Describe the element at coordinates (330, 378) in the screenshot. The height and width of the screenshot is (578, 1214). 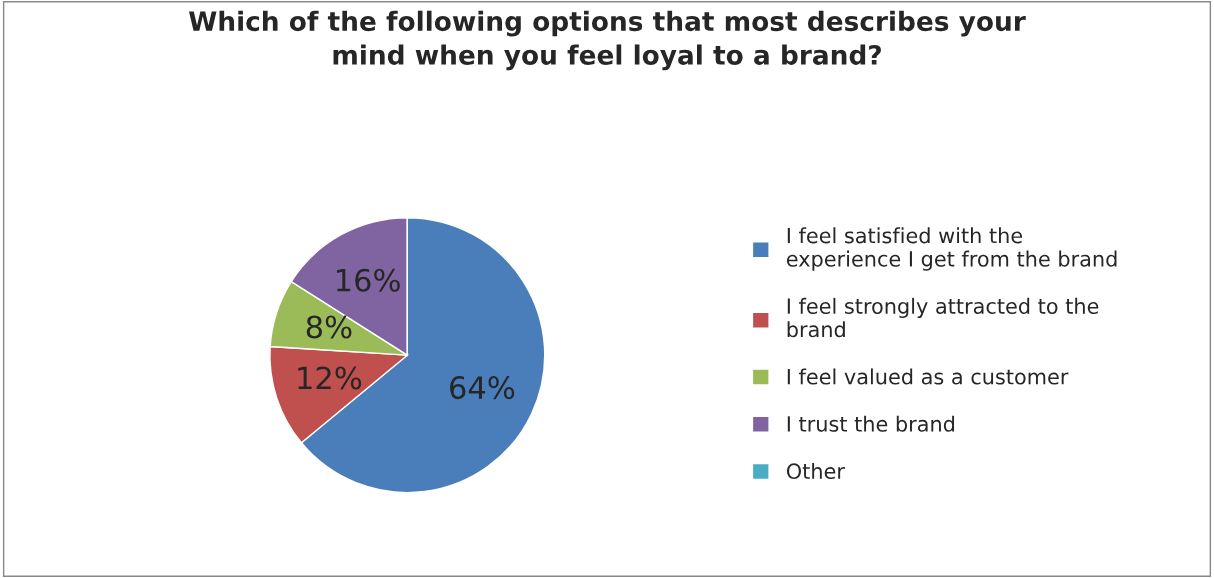
I see `data-label: 12%` at that location.